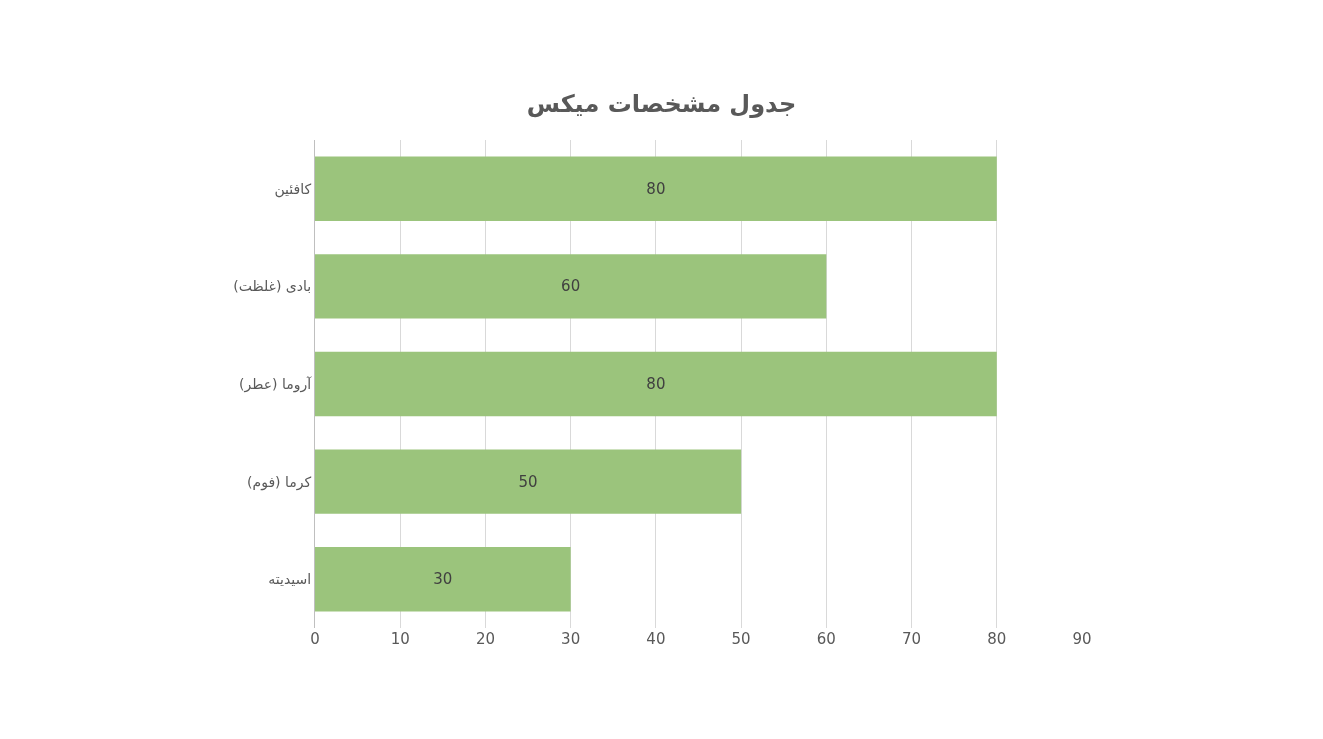 Image resolution: width=1323 pixels, height=739 pixels. What do you see at coordinates (400, 639) in the screenshot?
I see `x-tick-label: 10` at bounding box center [400, 639].